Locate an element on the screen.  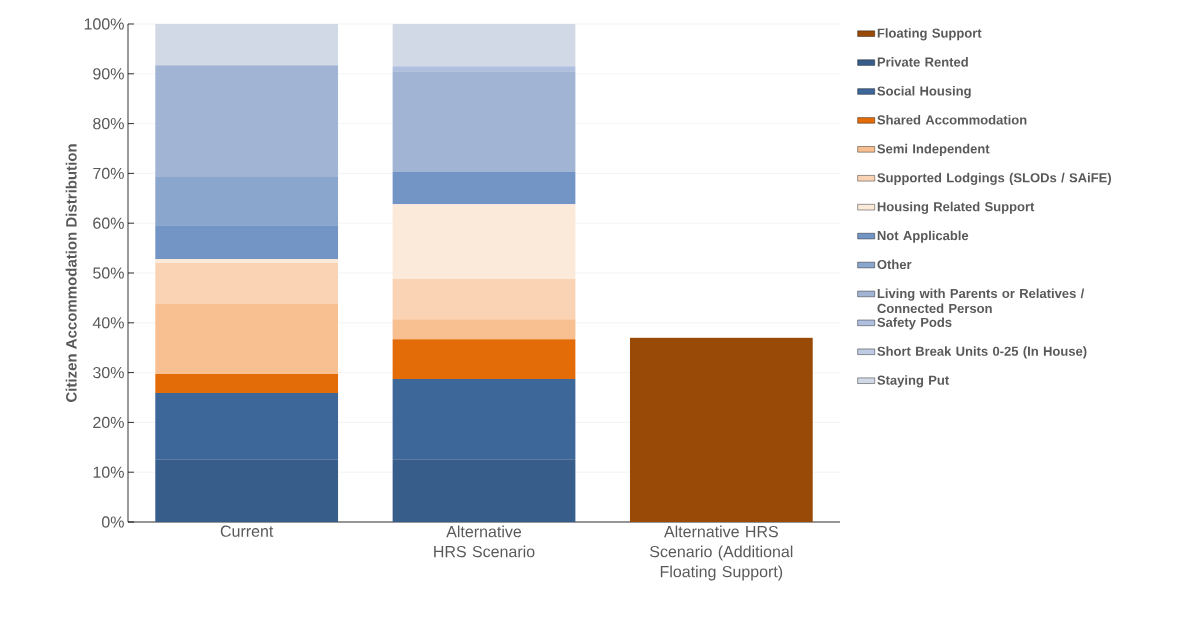
legend-label: Other is located at coordinates (894, 264).